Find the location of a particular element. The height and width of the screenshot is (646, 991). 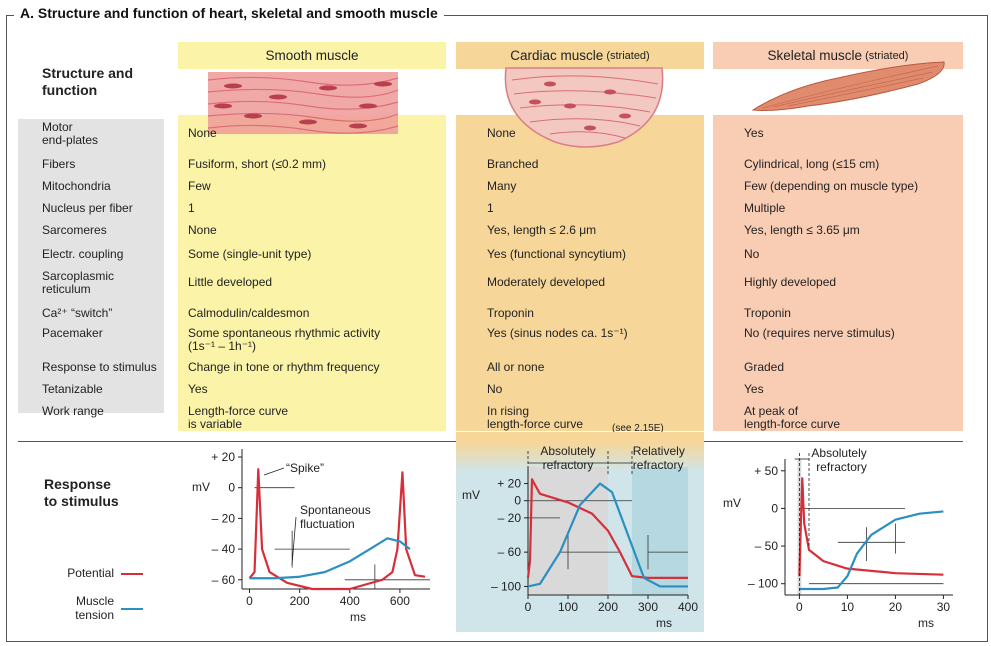

cardiac-muscle-header: Cardiac muscle (striated) is located at coordinates (580, 55).